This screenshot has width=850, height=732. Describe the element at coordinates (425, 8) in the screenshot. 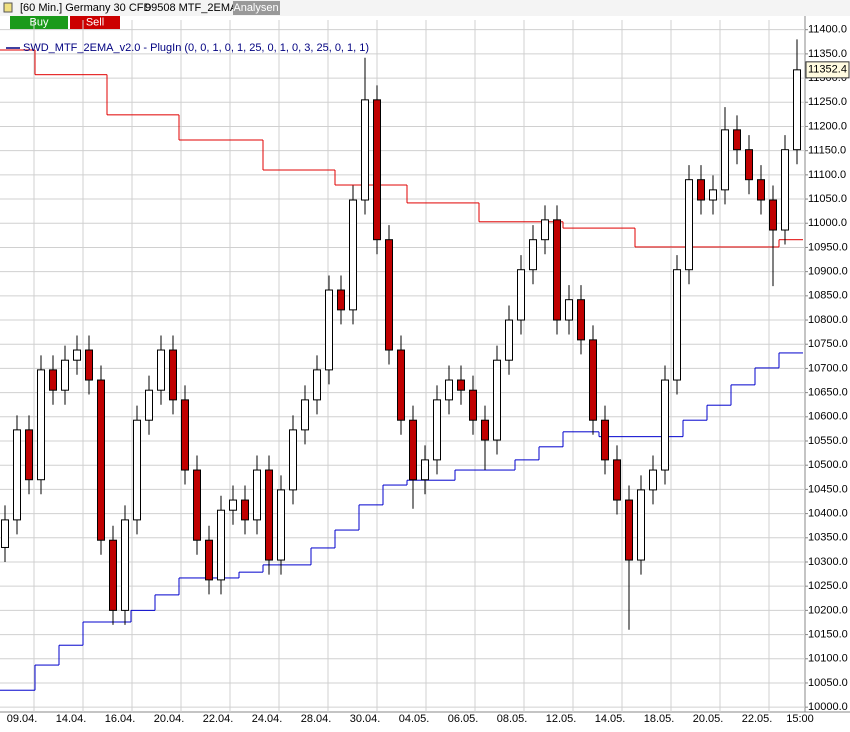

I see `header-bar` at that location.